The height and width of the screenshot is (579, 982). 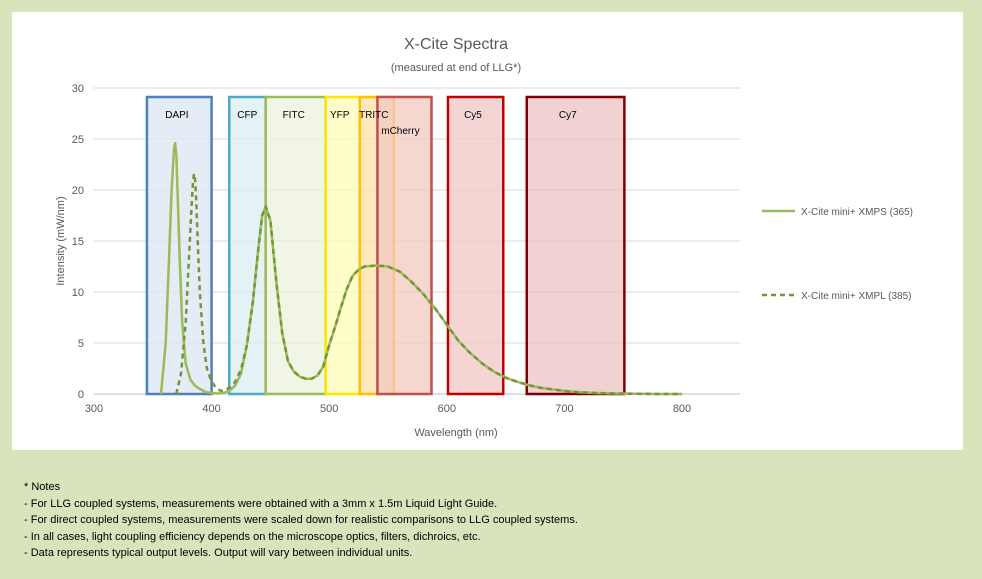 What do you see at coordinates (81, 344) in the screenshot?
I see `y-tick-label: 5` at bounding box center [81, 344].